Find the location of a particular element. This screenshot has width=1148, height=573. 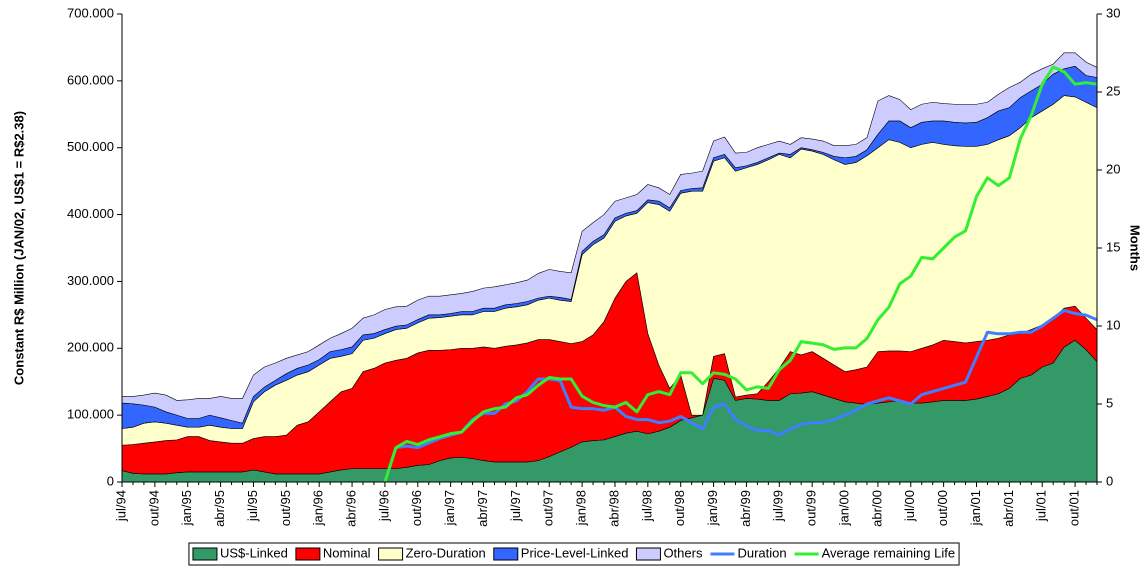

x-tick-label: abr/97 is located at coordinates (482, 508).